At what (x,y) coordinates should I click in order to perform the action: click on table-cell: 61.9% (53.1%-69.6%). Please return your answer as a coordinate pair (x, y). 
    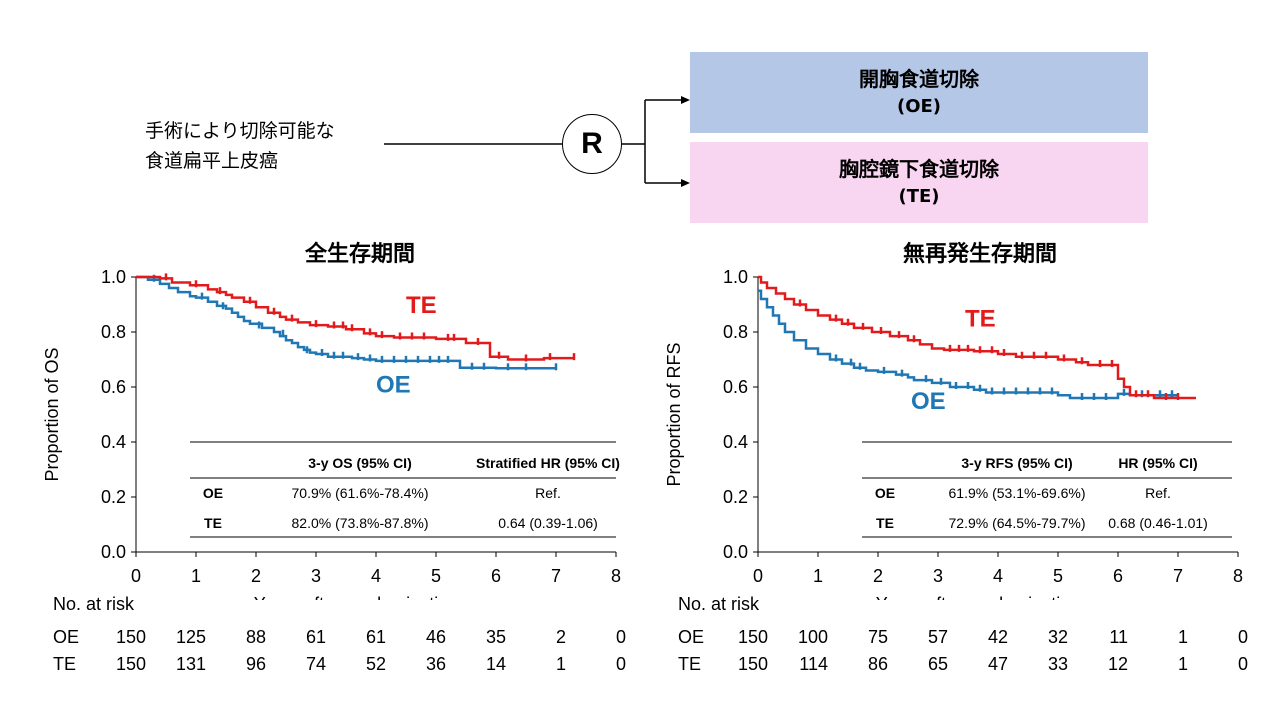
    Looking at the image, I should click on (1017, 493).